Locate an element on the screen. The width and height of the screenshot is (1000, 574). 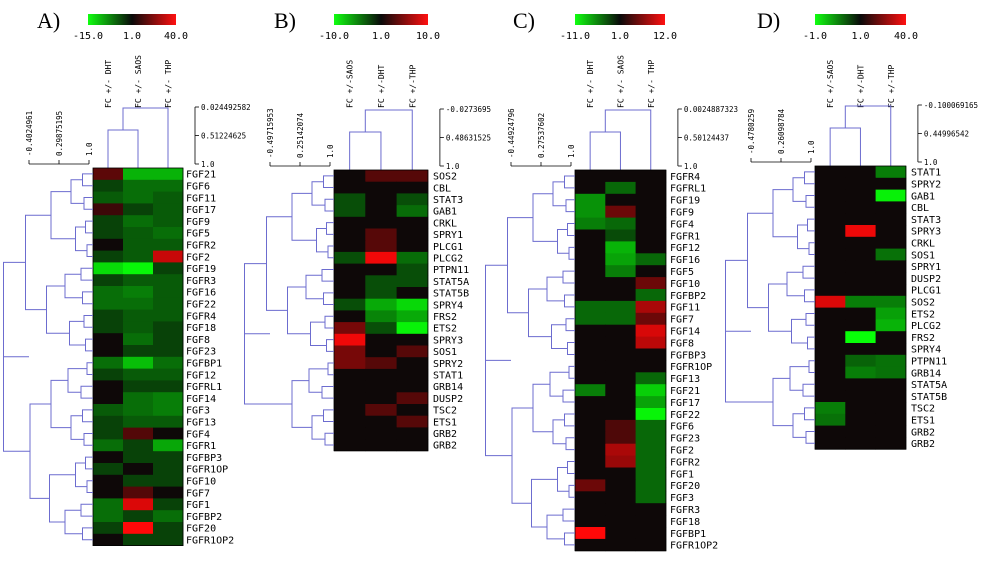
row-label: SOS2 is located at coordinates (445, 177).